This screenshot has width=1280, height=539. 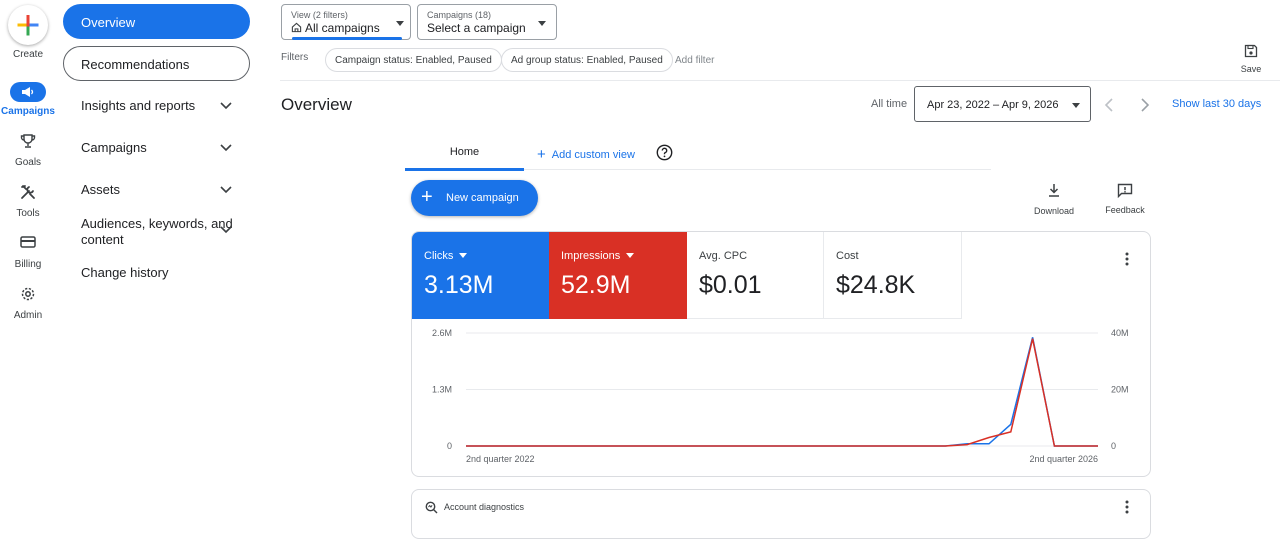 I want to click on nav-change-history: Change history, so click(x=125, y=272).